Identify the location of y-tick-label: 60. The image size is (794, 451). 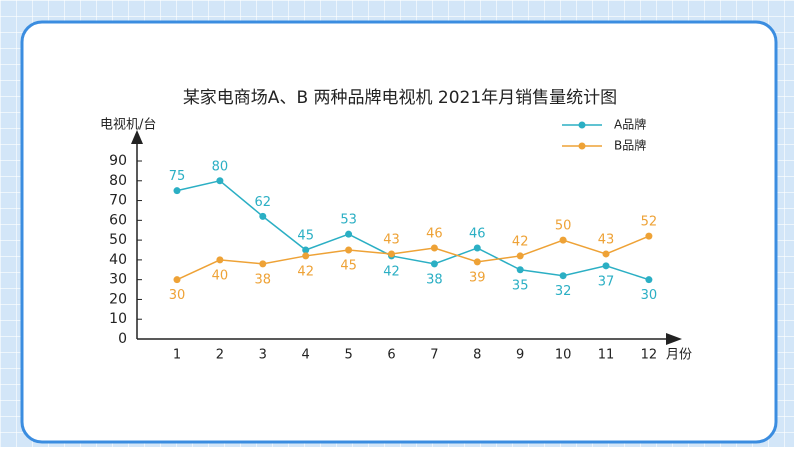
(118, 220).